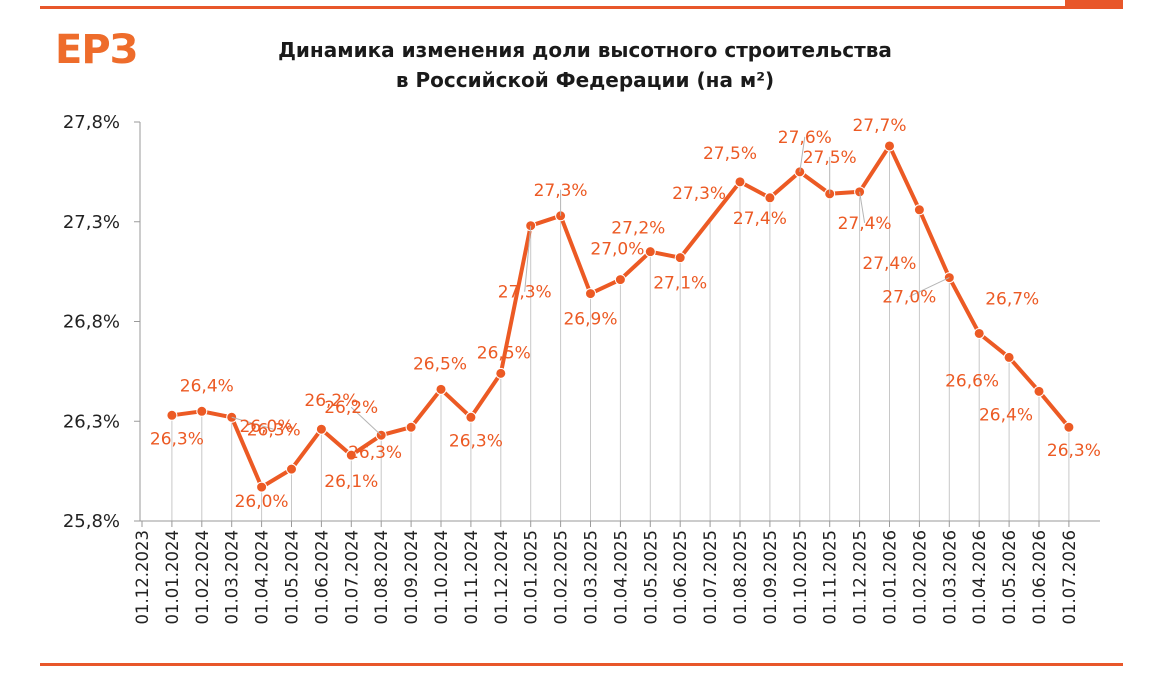  Describe the element at coordinates (710, 577) in the screenshot. I see `x-tick-label: 01.07.2025` at that location.